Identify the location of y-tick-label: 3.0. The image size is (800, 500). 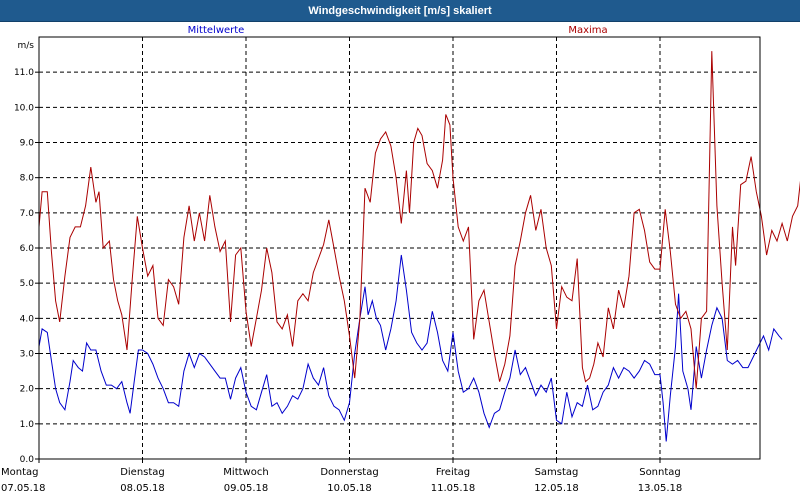
(27, 355).